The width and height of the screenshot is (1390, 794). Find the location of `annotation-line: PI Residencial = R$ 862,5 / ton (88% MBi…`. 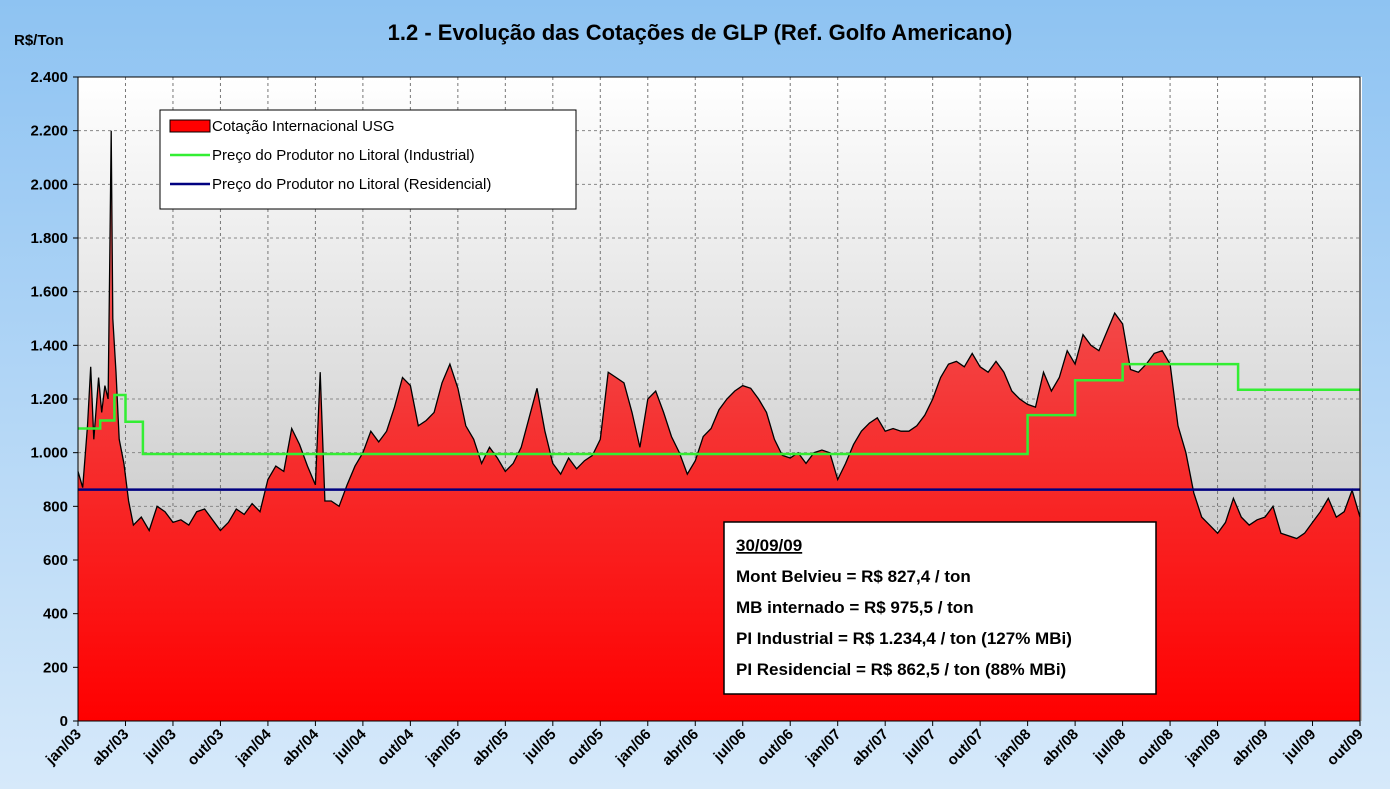

annotation-line: PI Residencial = R$ 862,5 / ton (88% MBi… is located at coordinates (901, 669).